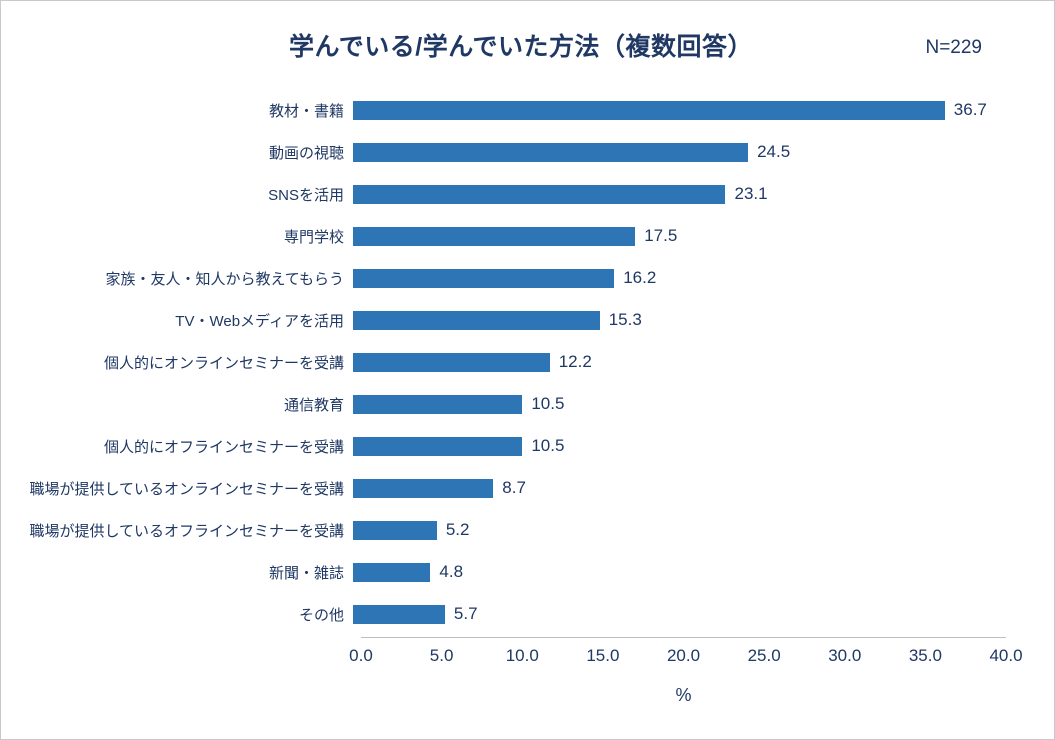 Image resolution: width=1055 pixels, height=740 pixels. I want to click on bar-row: 動画の視聴 24.5, so click(503, 152).